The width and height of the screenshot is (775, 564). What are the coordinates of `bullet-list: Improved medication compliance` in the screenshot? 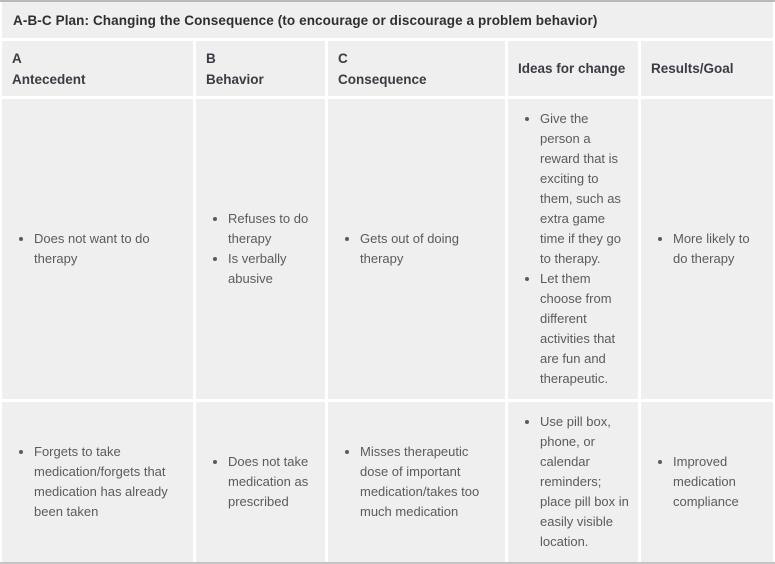 It's located at (708, 482).